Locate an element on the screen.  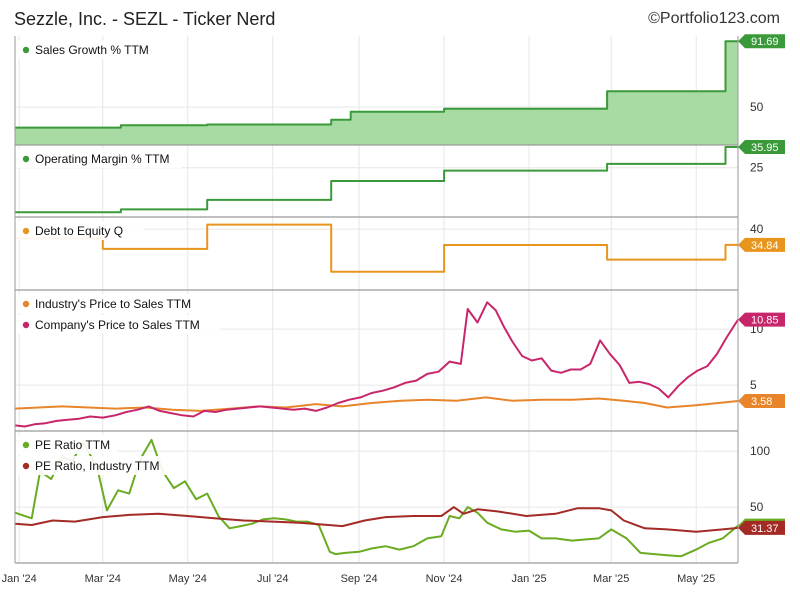
x-tick-label-4: Sep '24 is located at coordinates (359, 579).